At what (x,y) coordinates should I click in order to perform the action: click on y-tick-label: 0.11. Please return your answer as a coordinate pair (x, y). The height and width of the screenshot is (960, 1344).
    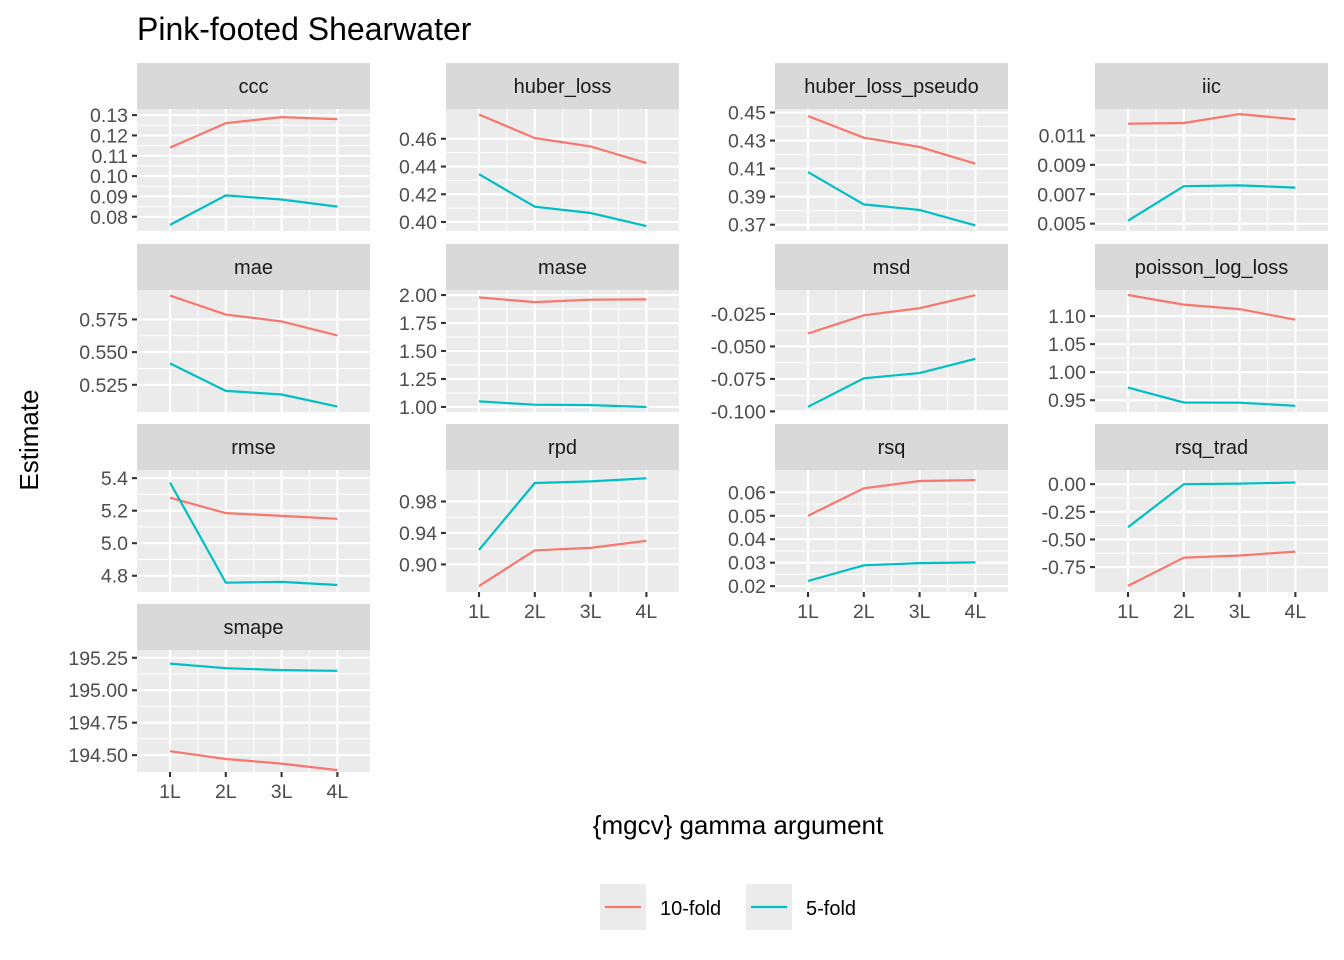
    Looking at the image, I should click on (109, 157).